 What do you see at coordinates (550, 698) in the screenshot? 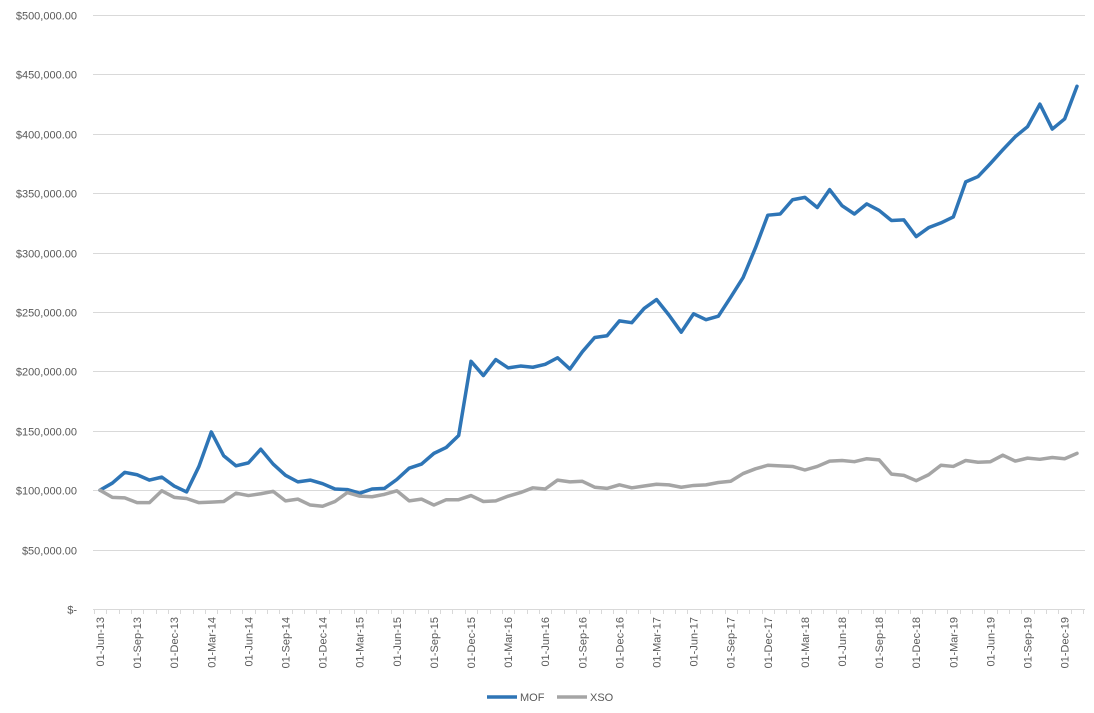
I see `legend: MOF XSO` at bounding box center [550, 698].